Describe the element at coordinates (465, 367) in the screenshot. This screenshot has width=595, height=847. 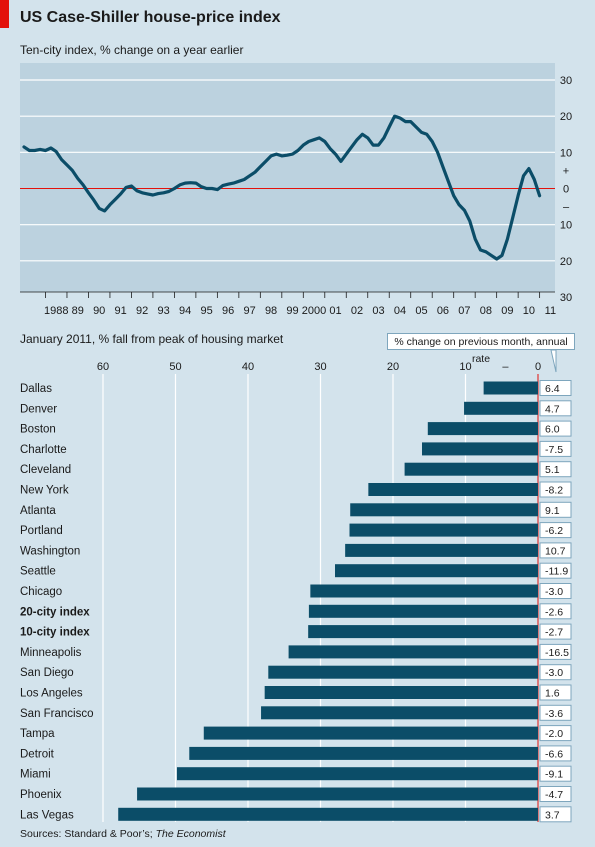
I see `bar-chart-x-tick-label: 10` at that location.